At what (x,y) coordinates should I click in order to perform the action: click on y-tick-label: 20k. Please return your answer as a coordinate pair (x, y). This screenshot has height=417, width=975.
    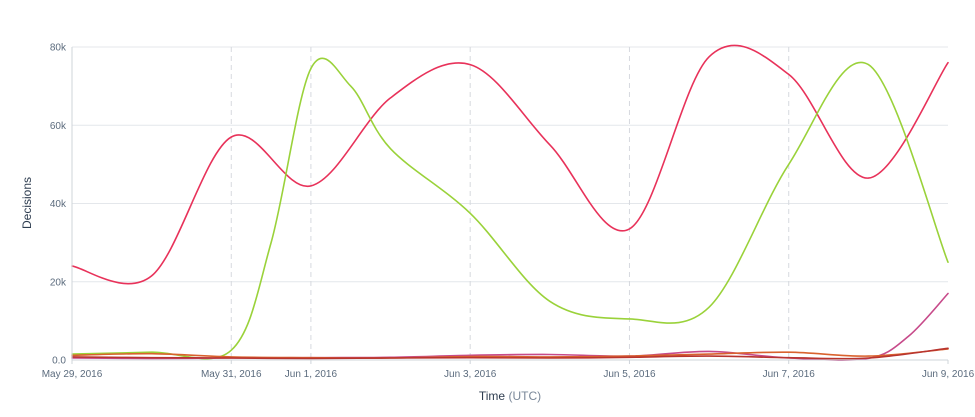
    Looking at the image, I should click on (58, 282).